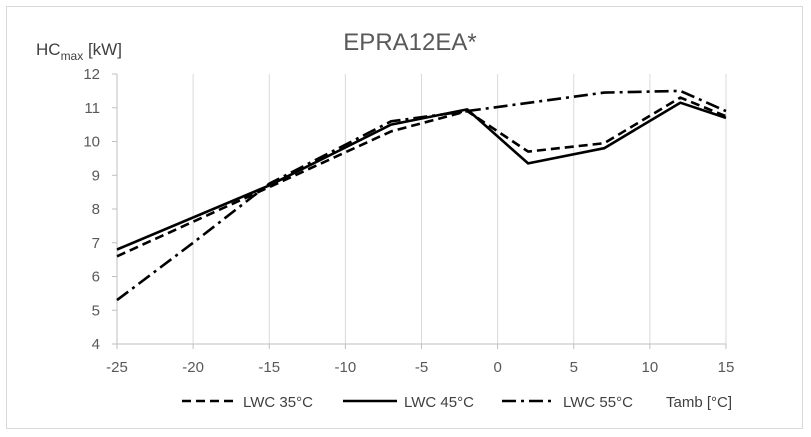 Image resolution: width=811 pixels, height=437 pixels. Describe the element at coordinates (699, 402) in the screenshot. I see `x-axis-label: Tamb [°C]` at that location.